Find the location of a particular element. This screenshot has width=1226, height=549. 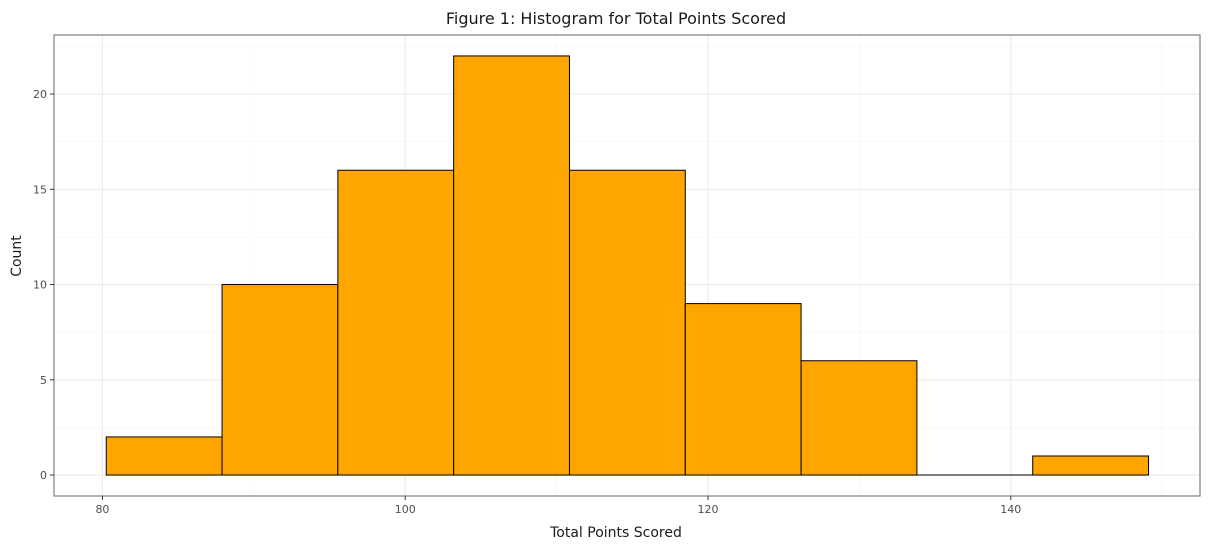

y-tick-label: 20 is located at coordinates (40, 94).